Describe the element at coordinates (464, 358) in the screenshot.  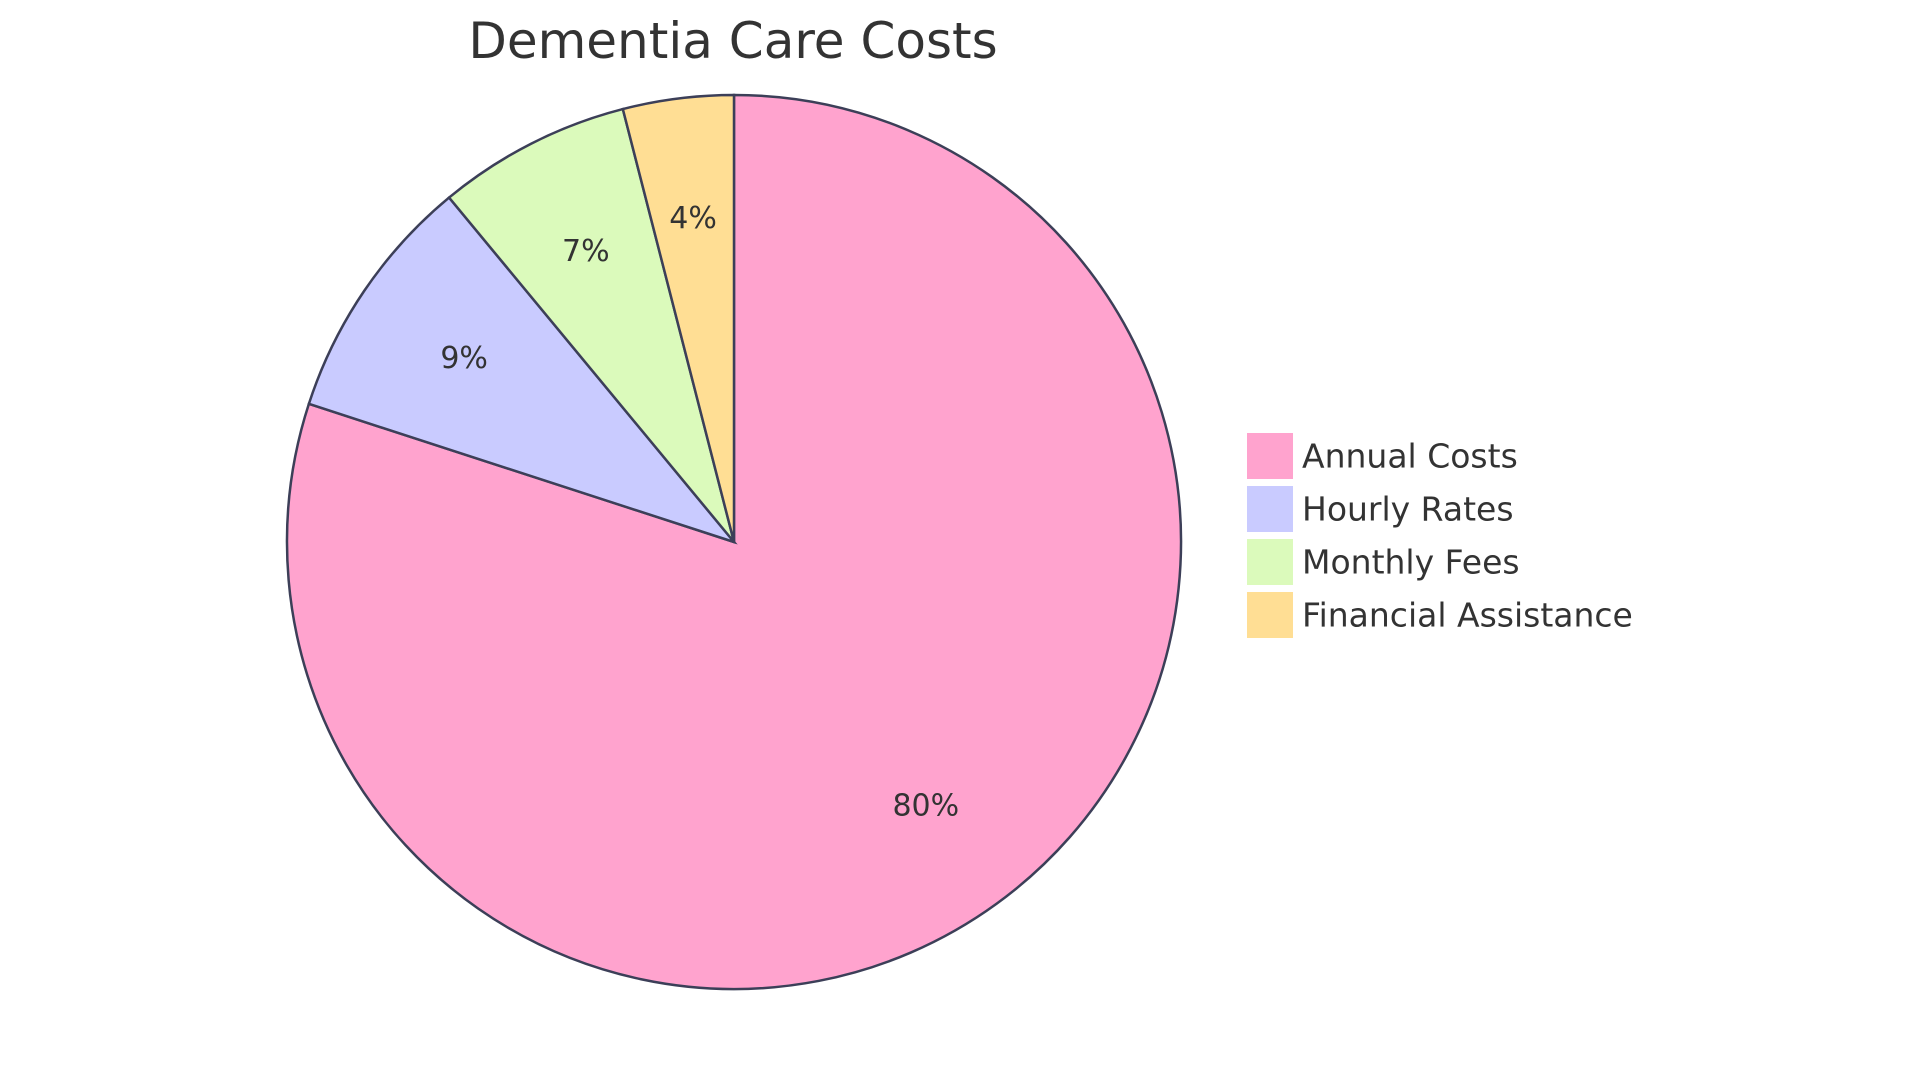
I see `slice-label: 9%` at that location.